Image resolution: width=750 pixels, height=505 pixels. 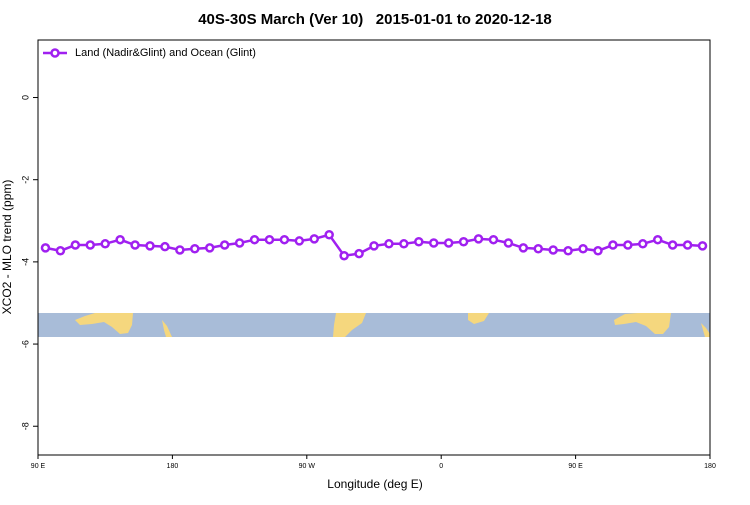 What do you see at coordinates (307, 466) in the screenshot?
I see `x-tick-label: 90 W` at bounding box center [307, 466].